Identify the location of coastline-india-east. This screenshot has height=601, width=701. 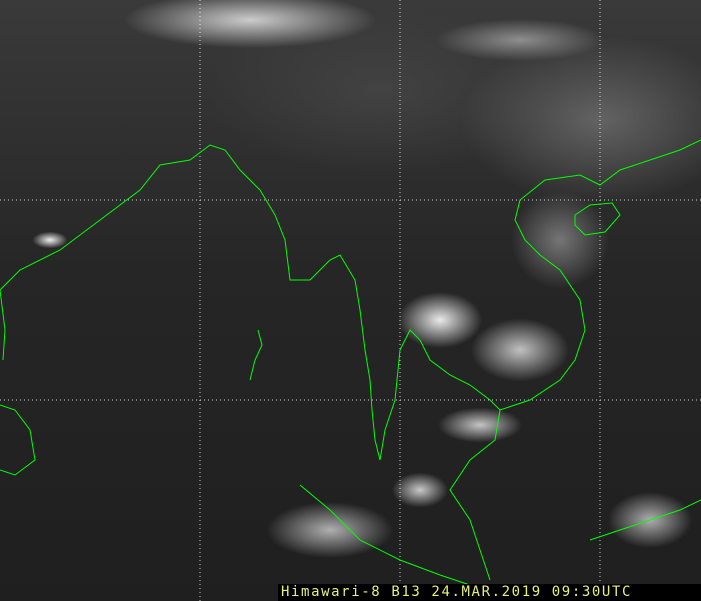
(3, 325).